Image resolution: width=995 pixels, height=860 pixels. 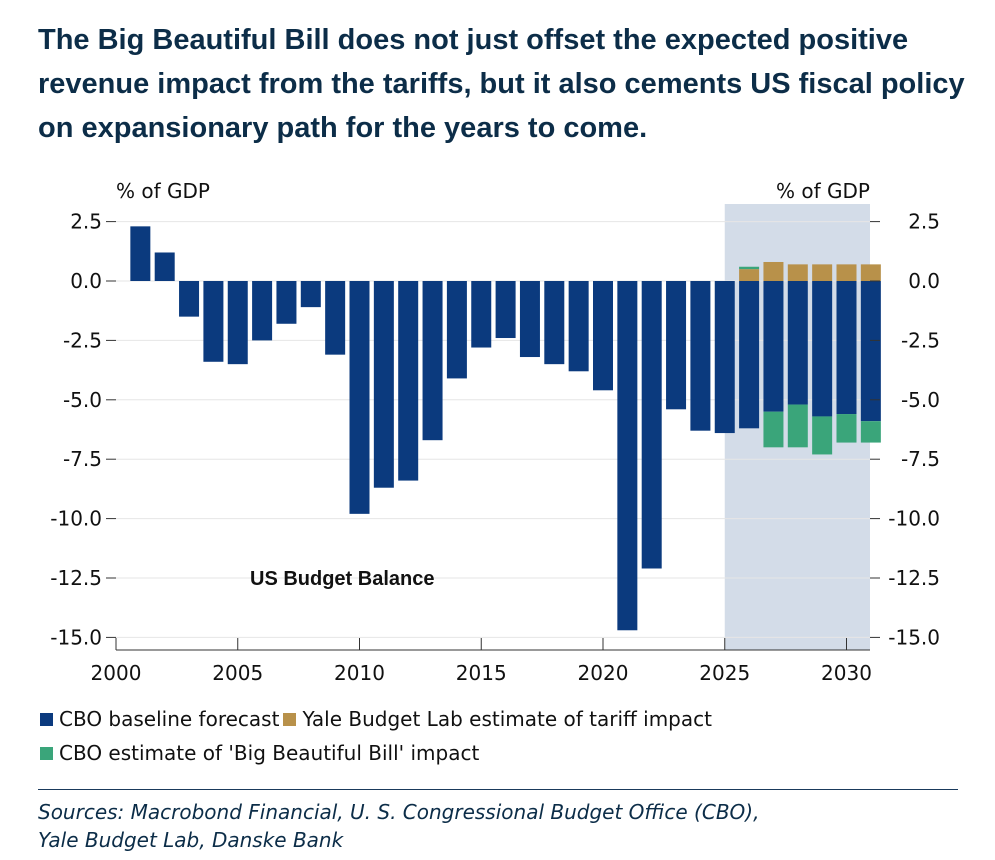 What do you see at coordinates (920, 459) in the screenshot?
I see `y-tick-label-right: -7.5` at bounding box center [920, 459].